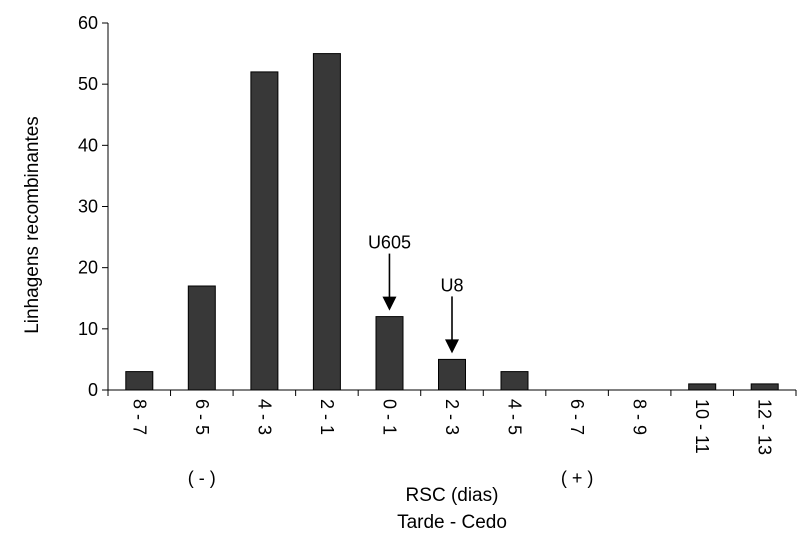  What do you see at coordinates (93, 390) in the screenshot?
I see `y-tick-label: 0` at bounding box center [93, 390].